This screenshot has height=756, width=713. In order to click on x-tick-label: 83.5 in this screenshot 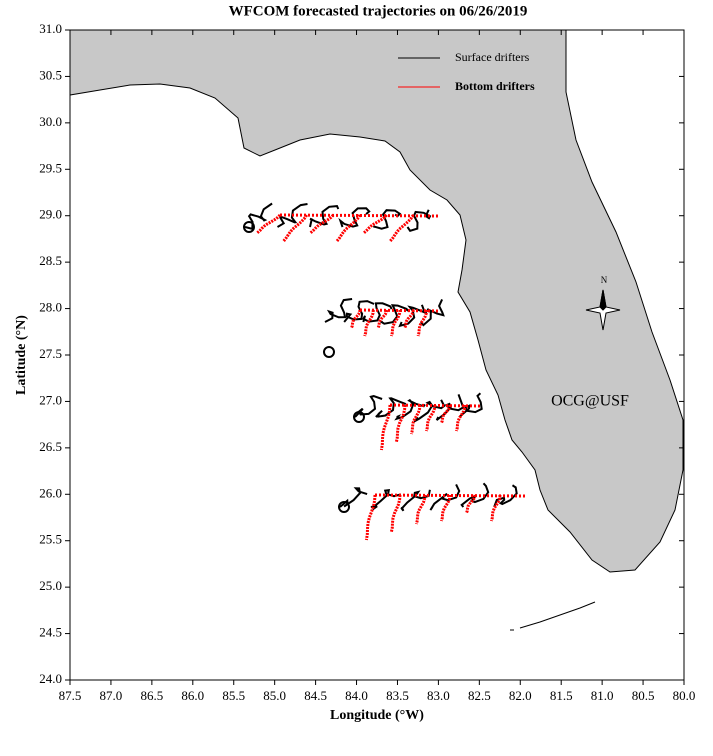, I will do `click(397, 695)`.